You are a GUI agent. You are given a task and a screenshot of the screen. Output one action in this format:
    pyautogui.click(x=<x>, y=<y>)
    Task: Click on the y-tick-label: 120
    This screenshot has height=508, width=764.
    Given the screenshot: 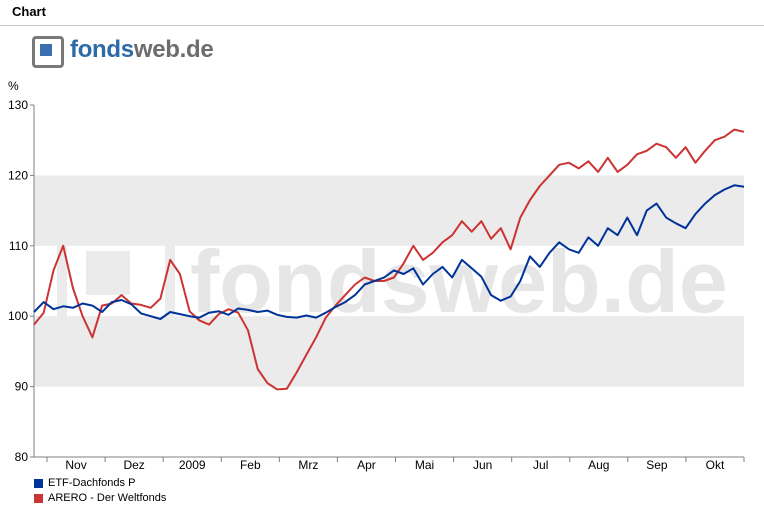 What is the action you would take?
    pyautogui.click(x=18, y=175)
    